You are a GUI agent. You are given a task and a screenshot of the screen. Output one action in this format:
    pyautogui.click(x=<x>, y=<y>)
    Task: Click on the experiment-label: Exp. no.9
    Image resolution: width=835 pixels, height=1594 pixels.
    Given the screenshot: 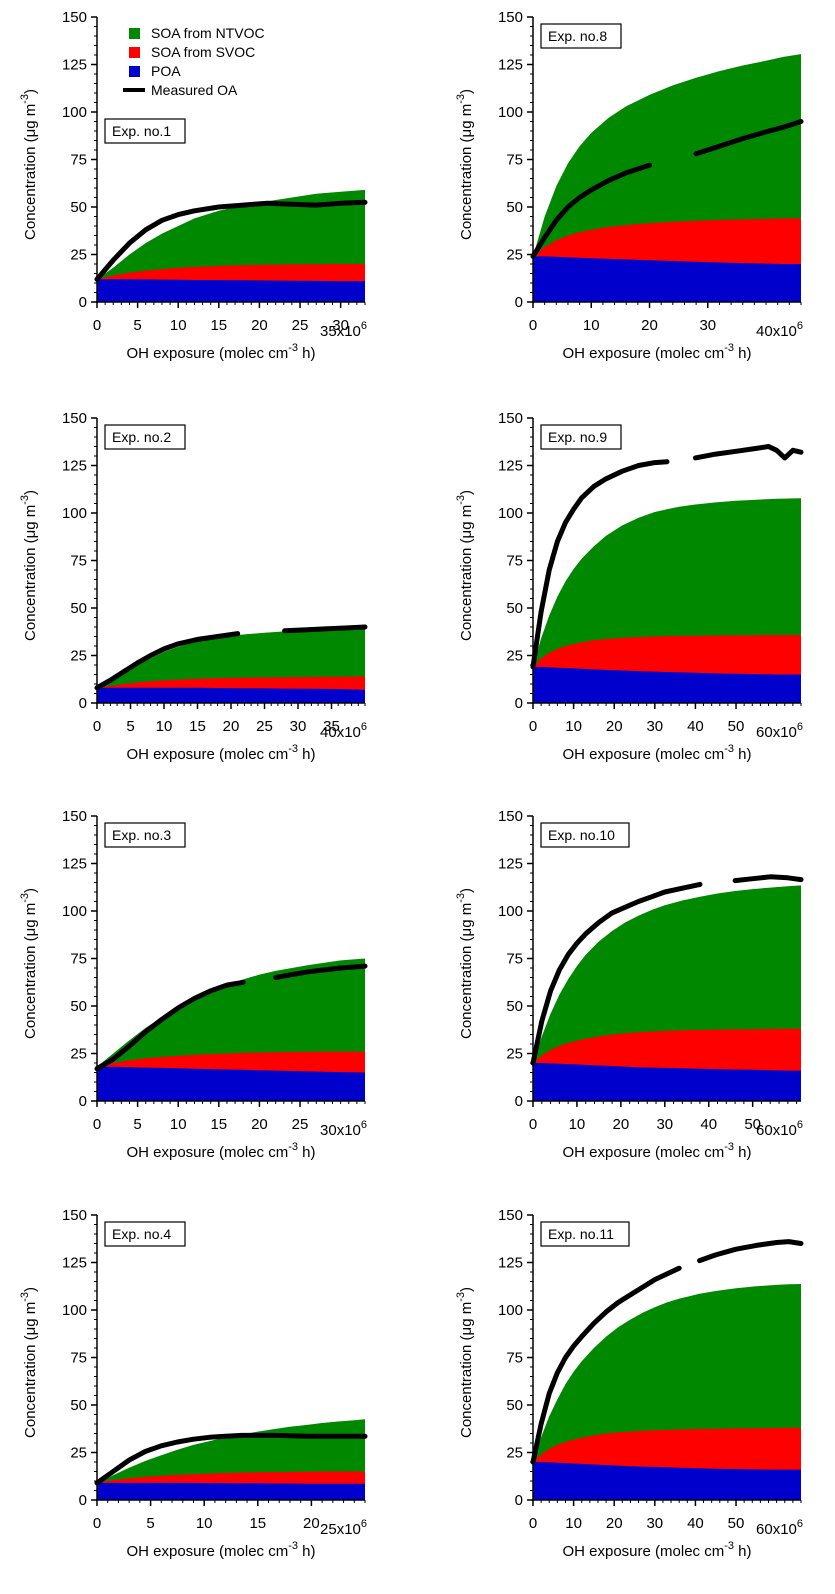 What is the action you would take?
    pyautogui.click(x=577, y=437)
    